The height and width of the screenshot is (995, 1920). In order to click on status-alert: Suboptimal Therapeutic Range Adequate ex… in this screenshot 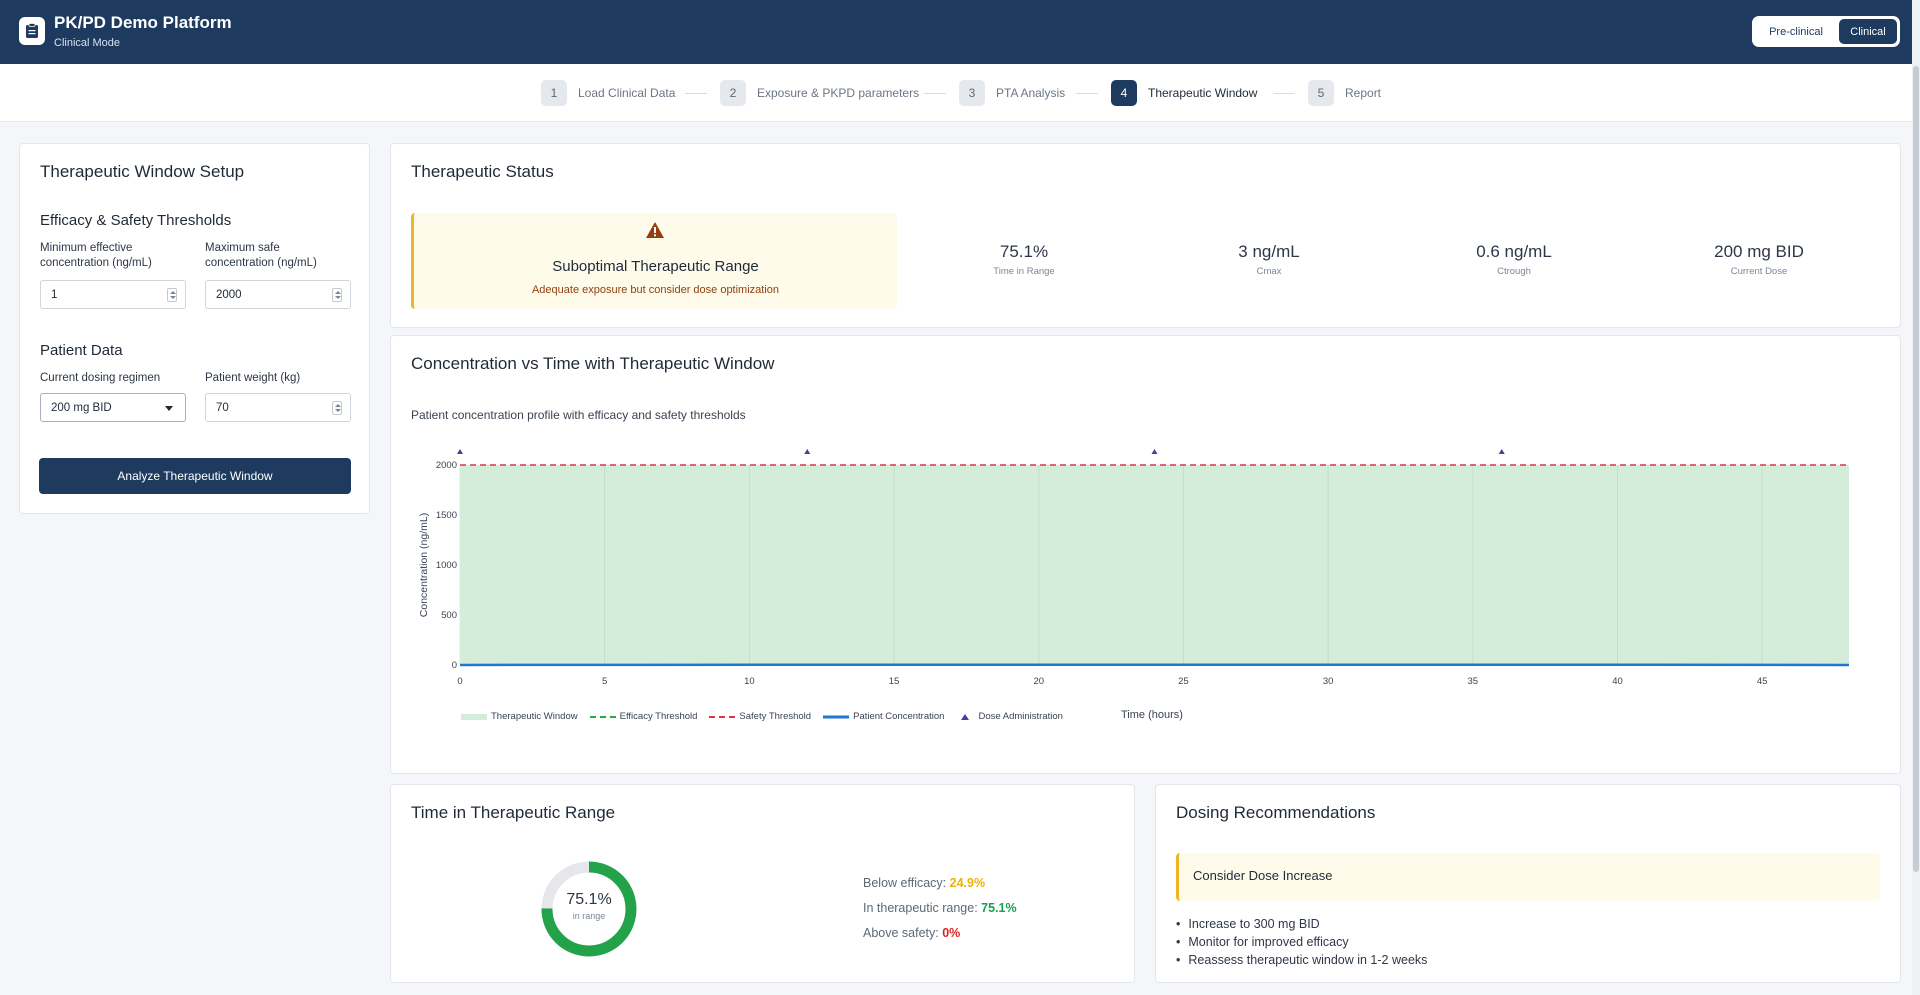, I will do `click(654, 261)`.